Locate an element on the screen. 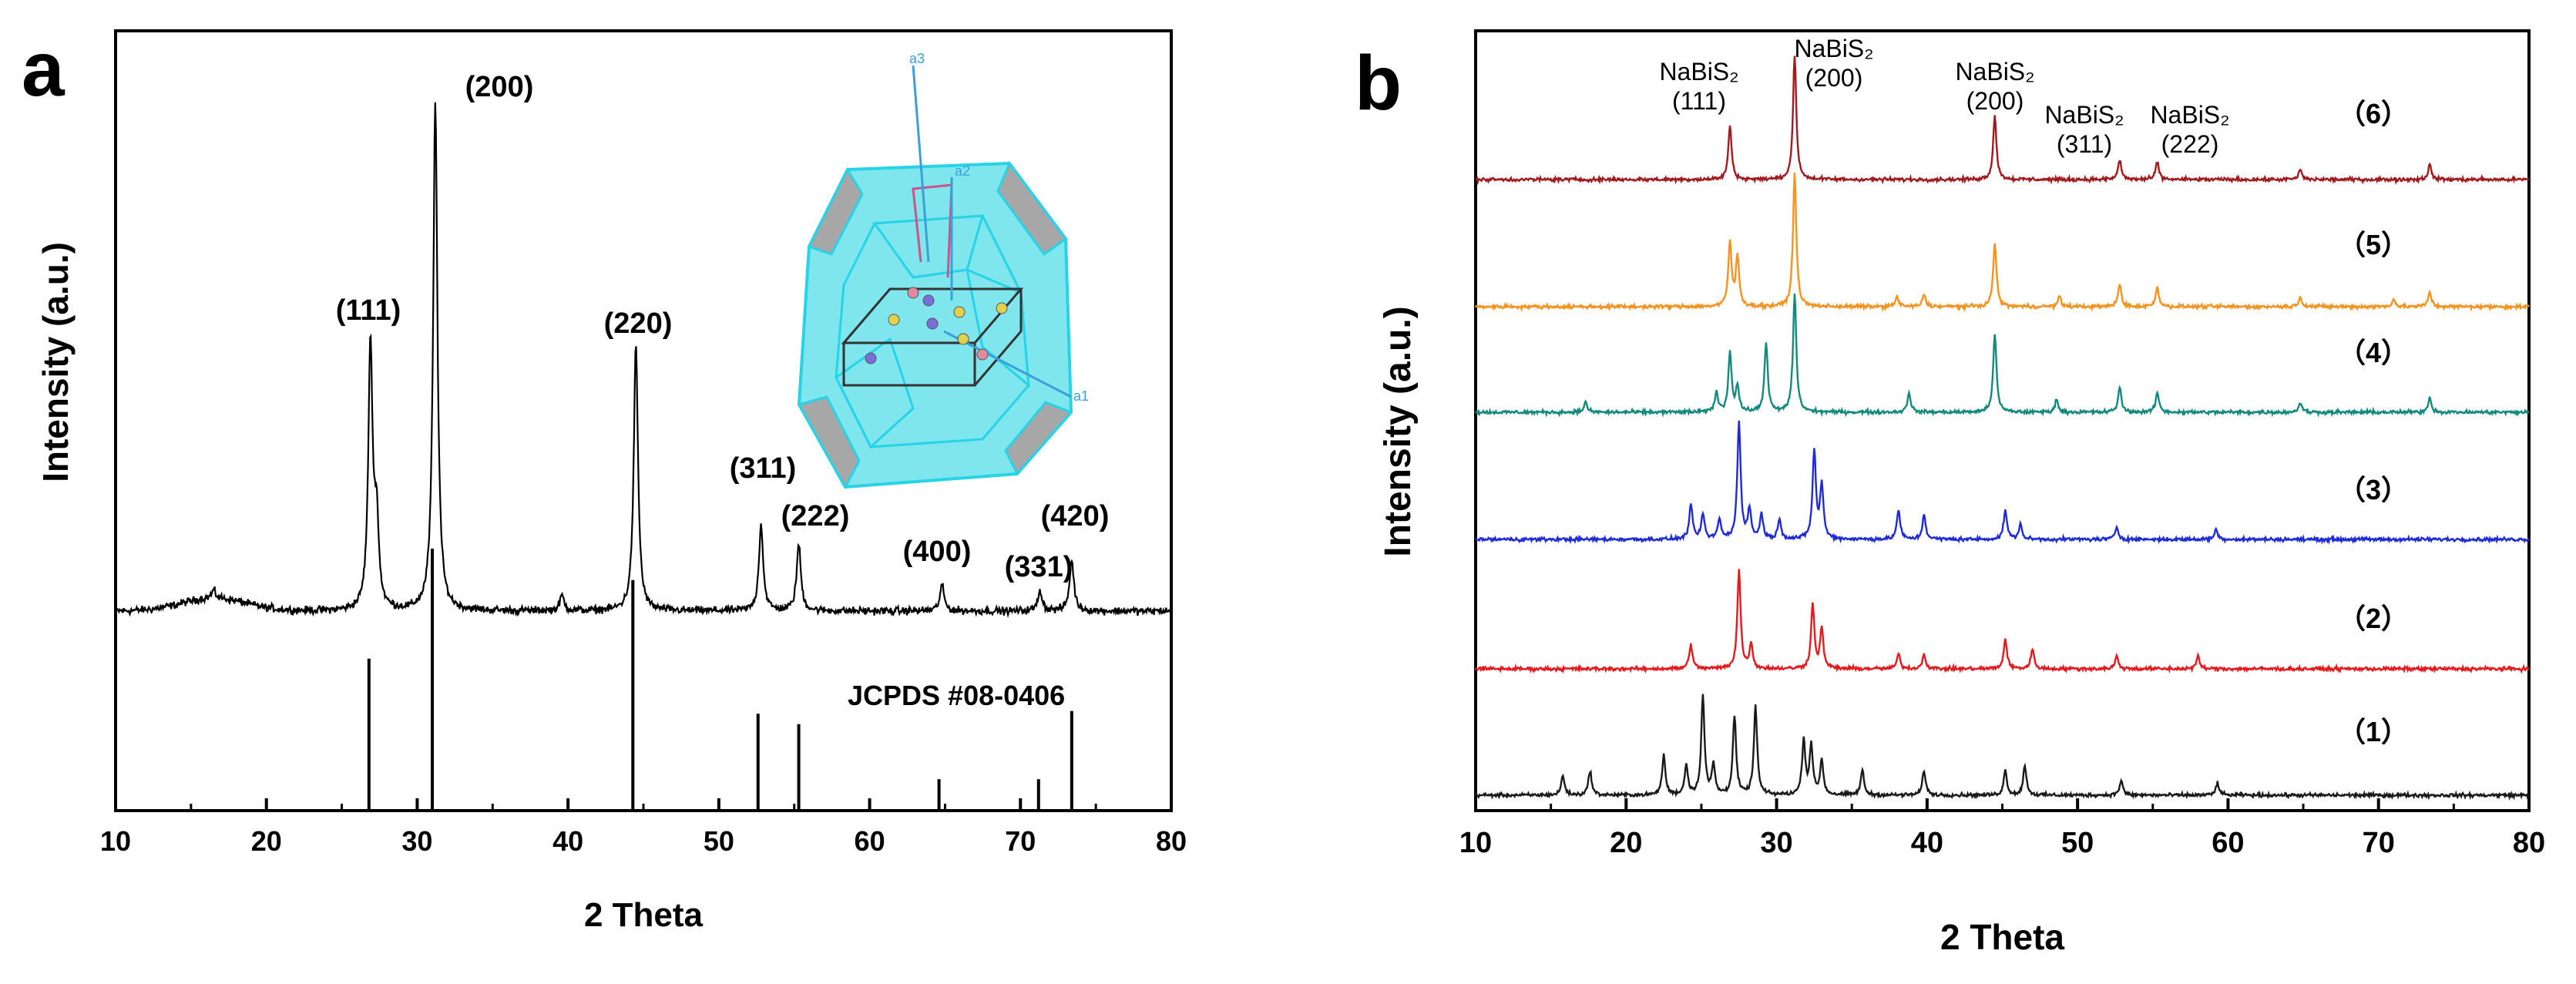 The image size is (2576, 984). x-tick-label-a: 70 is located at coordinates (1020, 841).